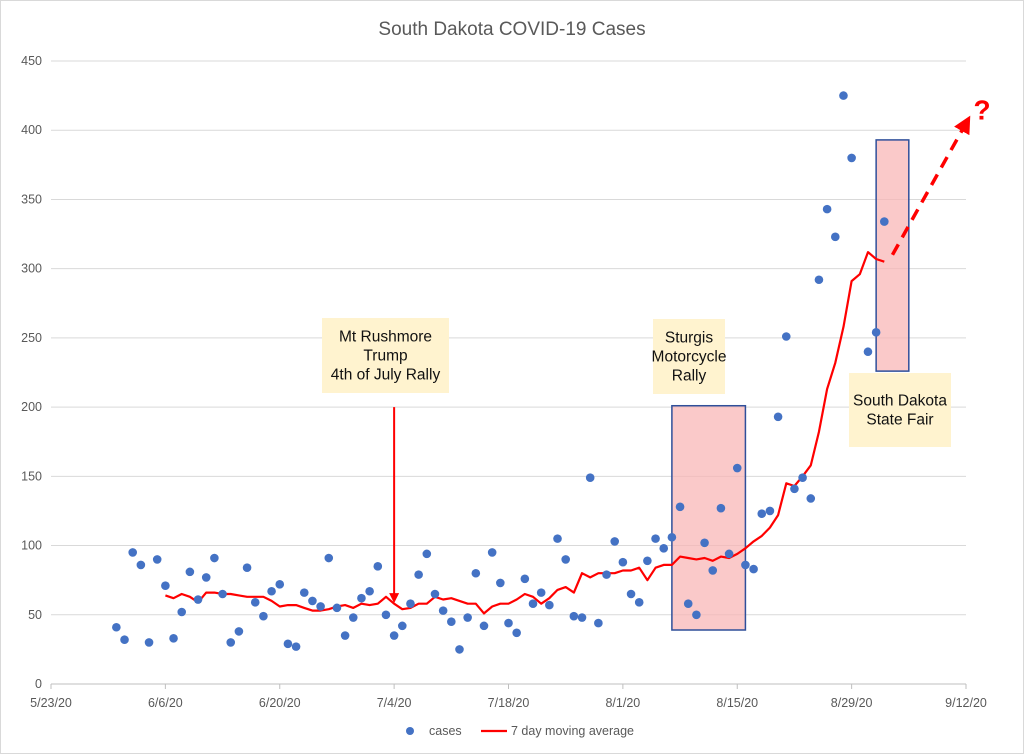 This screenshot has height=754, width=1024. What do you see at coordinates (930, 185) in the screenshot?
I see `projection-arrow` at bounding box center [930, 185].